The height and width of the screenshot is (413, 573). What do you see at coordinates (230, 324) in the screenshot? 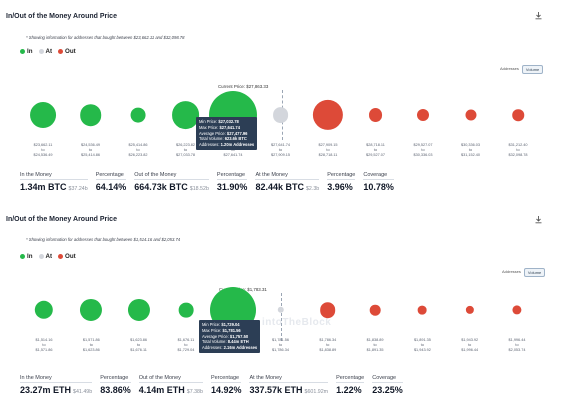
I see `tooltip-min: $1,729.04` at bounding box center [230, 324].